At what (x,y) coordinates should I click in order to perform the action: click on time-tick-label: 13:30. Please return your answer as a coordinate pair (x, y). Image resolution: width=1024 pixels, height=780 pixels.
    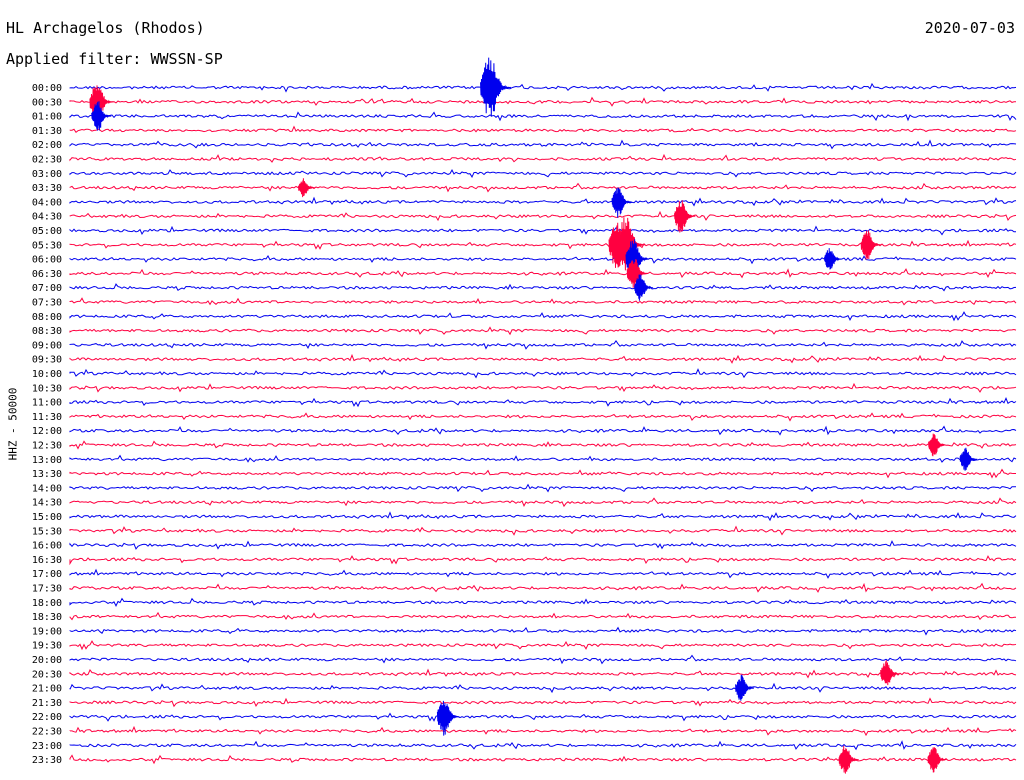
    Looking at the image, I should click on (47, 474).